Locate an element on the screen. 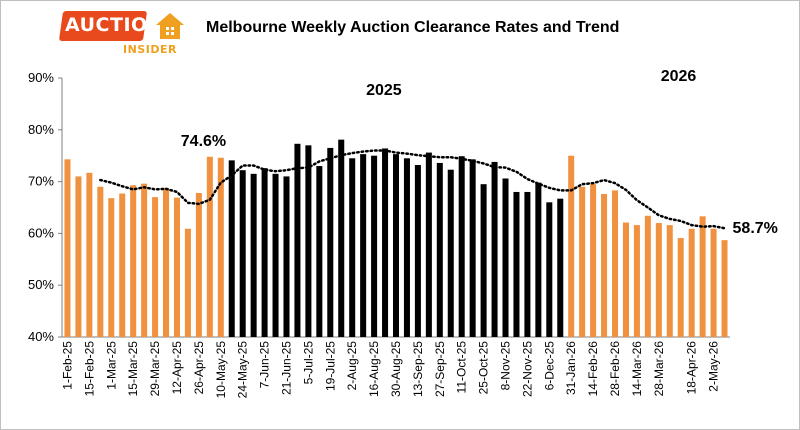 The width and height of the screenshot is (800, 430). logo-word: AUCTION is located at coordinates (115, 25).